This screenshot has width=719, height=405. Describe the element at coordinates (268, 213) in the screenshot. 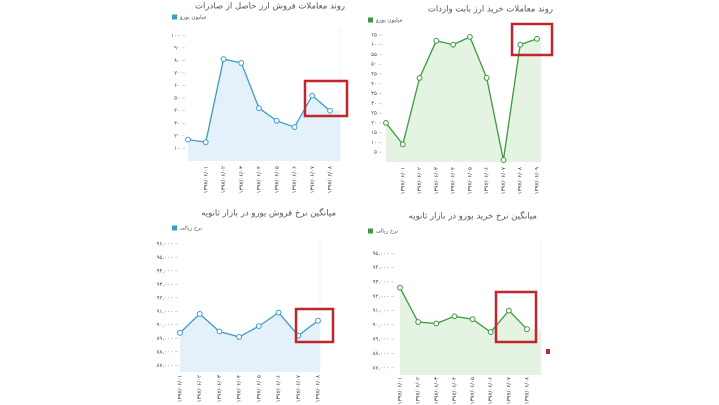

I see `chart-title: میانگین نرخ فروش یورو در بازار ثانویه` at that location.